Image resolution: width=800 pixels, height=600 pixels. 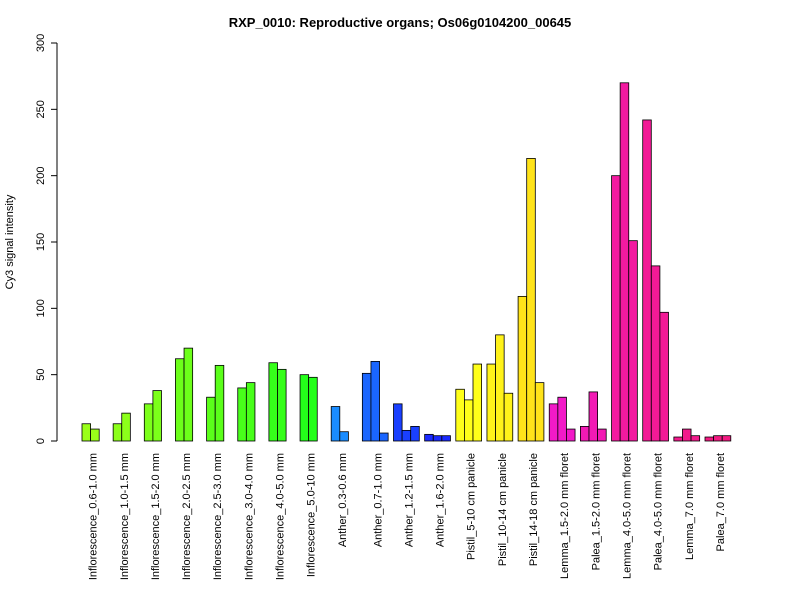 What do you see at coordinates (659, 511) in the screenshot?
I see `x-tick-label: Palea_4.0-5.0 mm floret` at bounding box center [659, 511].